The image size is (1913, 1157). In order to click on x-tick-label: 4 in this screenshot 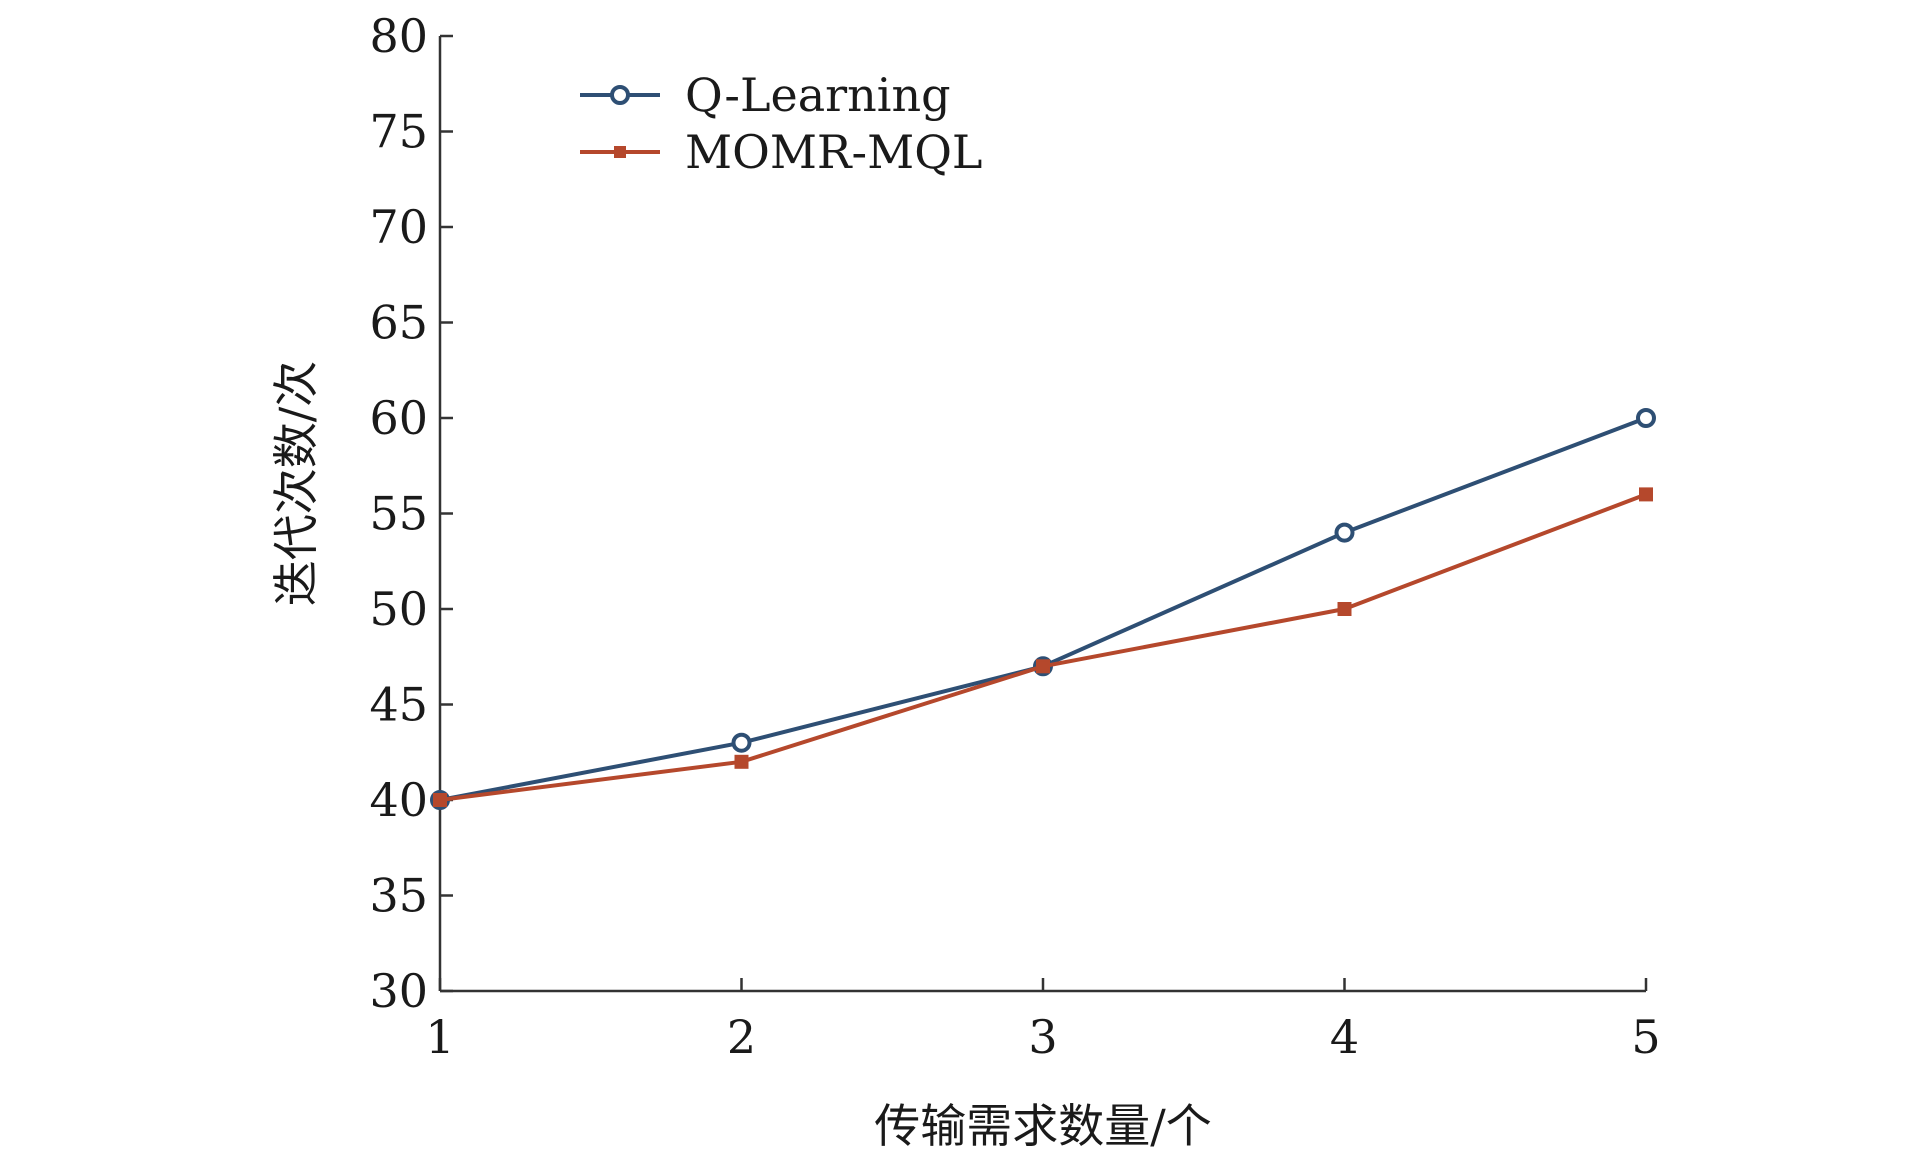, I will do `click(1344, 1037)`.